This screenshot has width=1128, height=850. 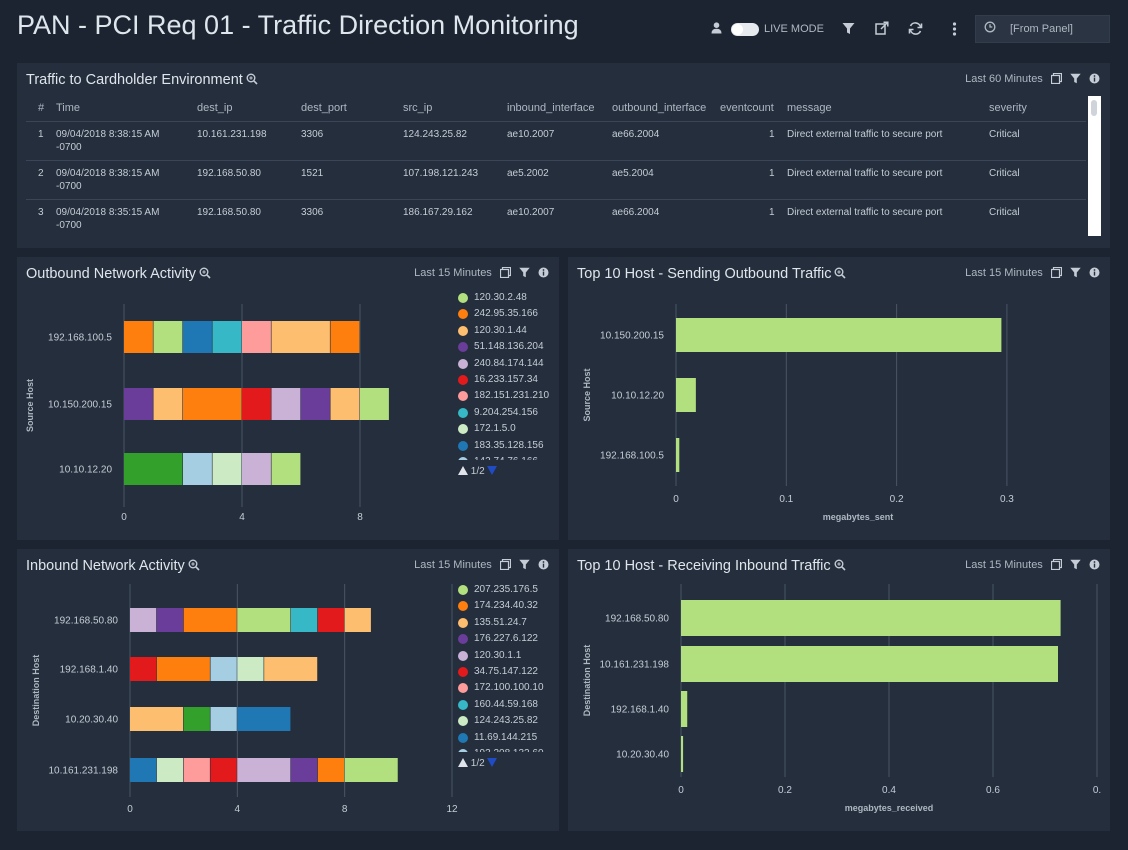 What do you see at coordinates (69, 147) in the screenshot?
I see `cell-time-offset: -0700` at bounding box center [69, 147].